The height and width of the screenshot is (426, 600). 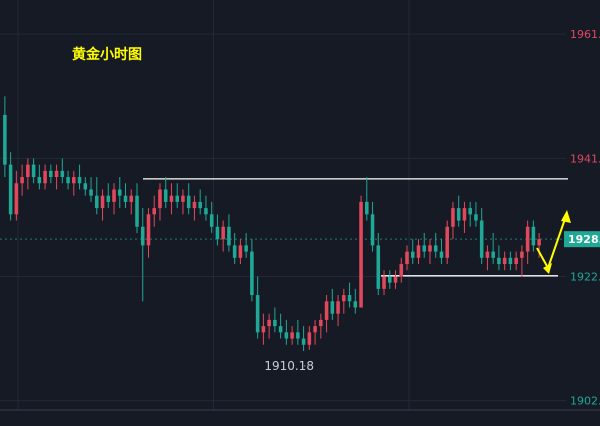 I want to click on arrow-head-down, so click(x=547, y=268).